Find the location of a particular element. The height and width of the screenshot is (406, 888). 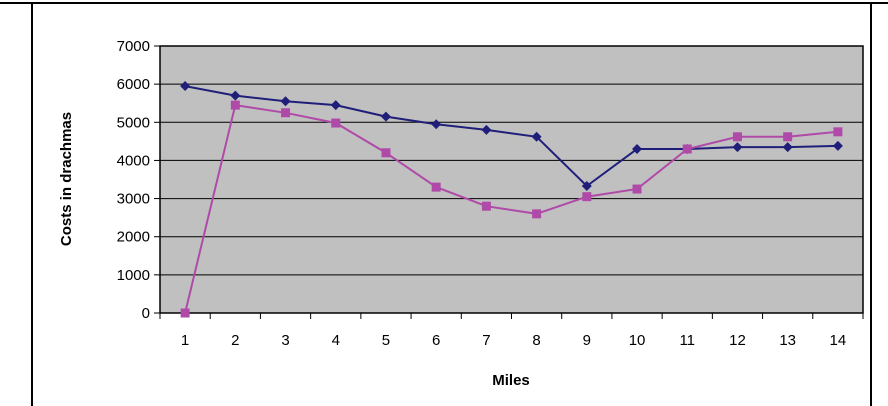

x-tick-label: 8 is located at coordinates (536, 340).